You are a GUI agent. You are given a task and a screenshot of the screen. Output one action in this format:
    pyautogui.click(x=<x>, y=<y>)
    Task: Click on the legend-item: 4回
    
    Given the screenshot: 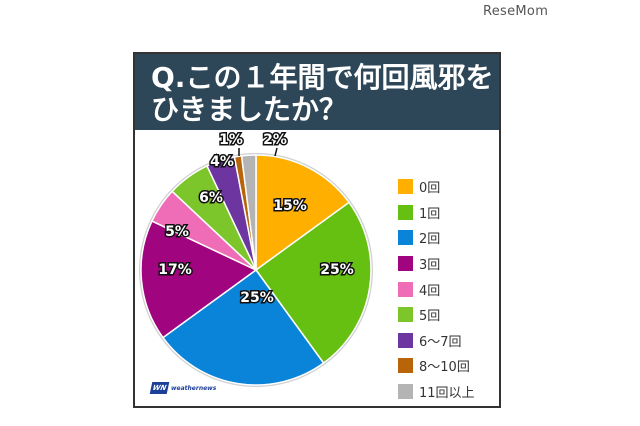 What is the action you would take?
    pyautogui.click(x=436, y=289)
    